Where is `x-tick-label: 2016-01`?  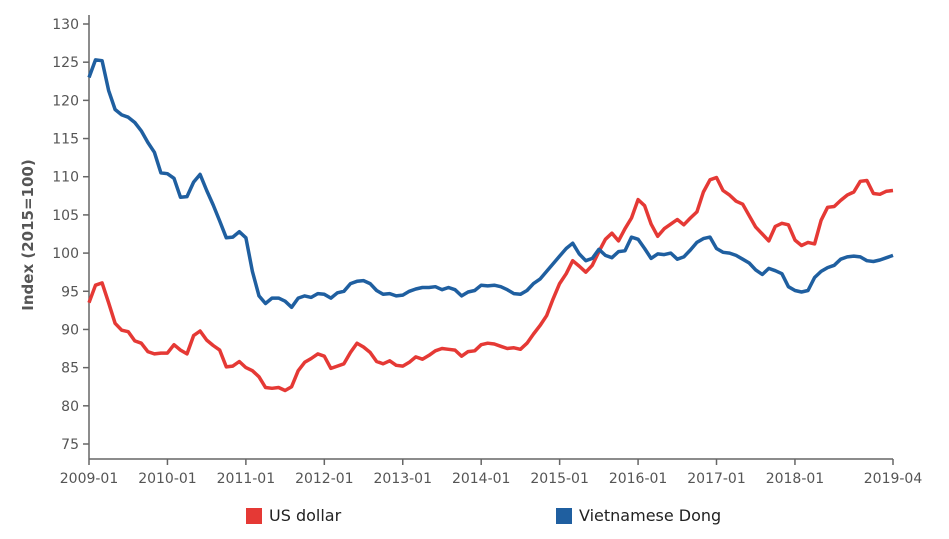
x-tick-label: 2016-01 is located at coordinates (638, 479).